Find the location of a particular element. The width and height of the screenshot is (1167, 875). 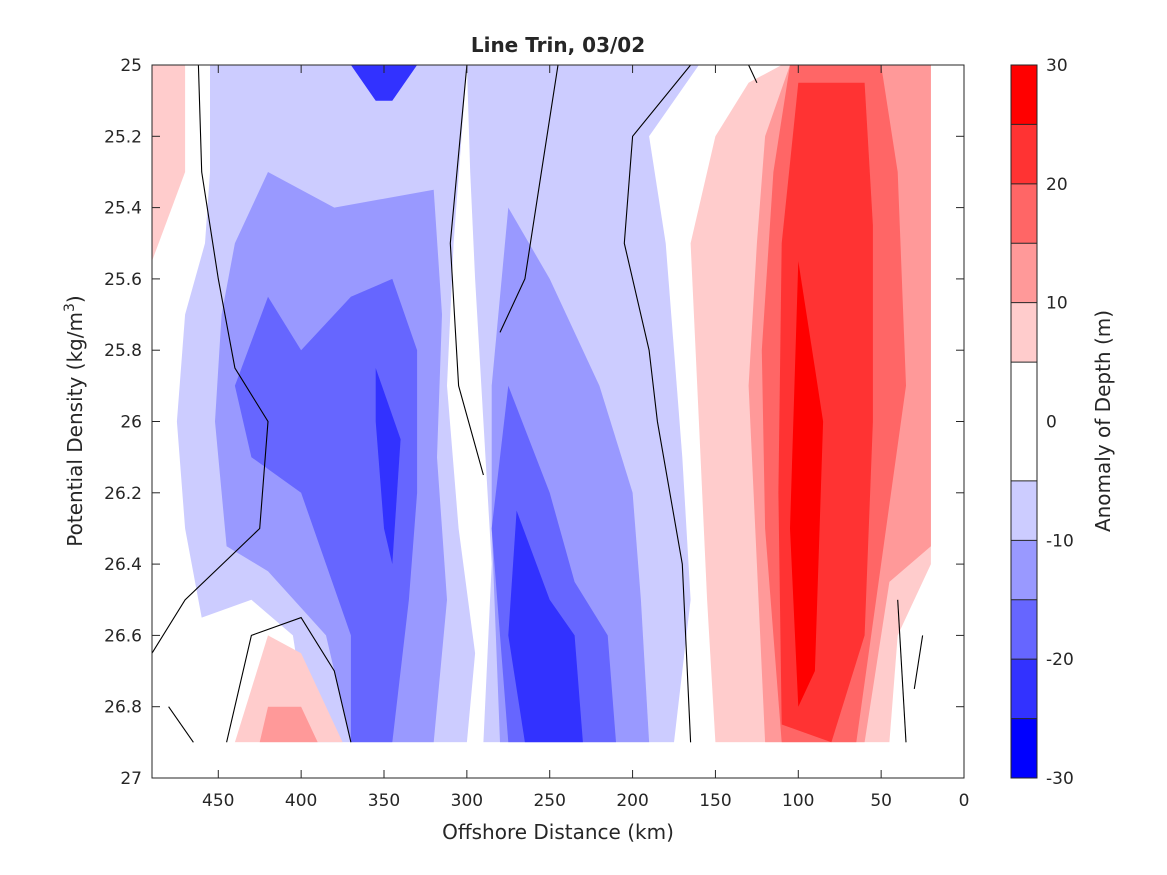

x-axis-label: Offshore Distance (km) is located at coordinates (558, 832).